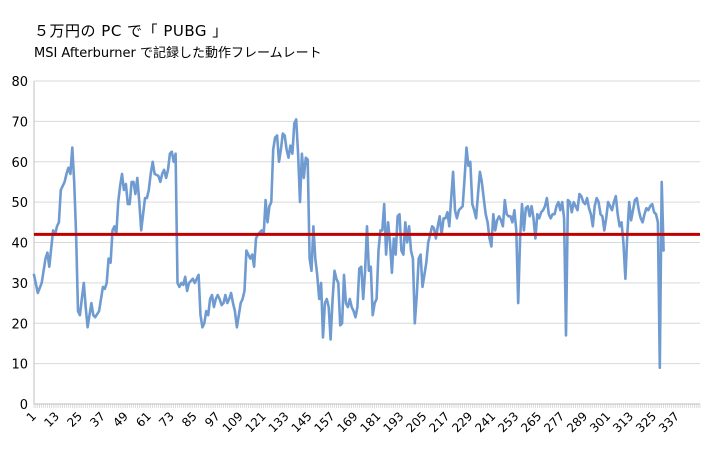  Describe the element at coordinates (325, 422) in the screenshot. I see `x-tick-label: 157` at that location.